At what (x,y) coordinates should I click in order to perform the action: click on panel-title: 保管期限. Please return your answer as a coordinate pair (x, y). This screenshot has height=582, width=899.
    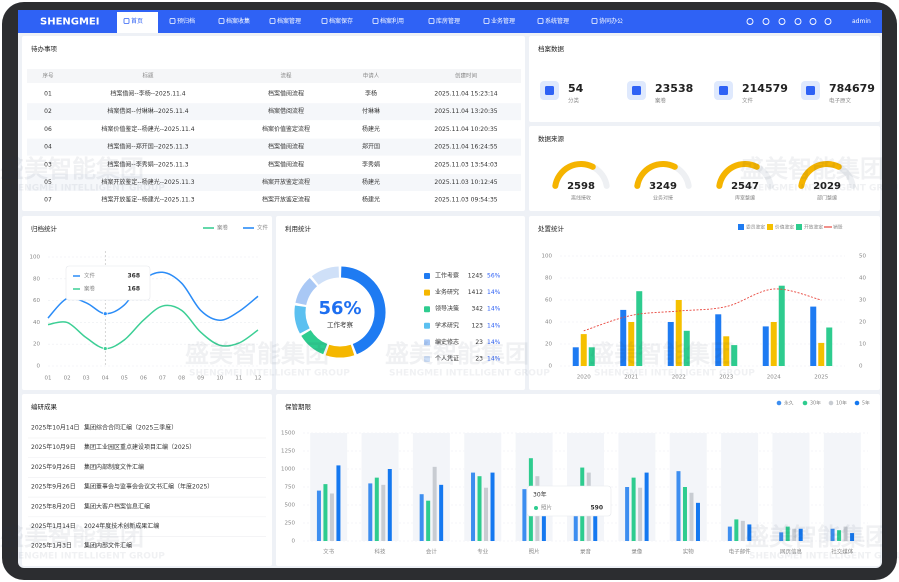
    Looking at the image, I should click on (298, 406).